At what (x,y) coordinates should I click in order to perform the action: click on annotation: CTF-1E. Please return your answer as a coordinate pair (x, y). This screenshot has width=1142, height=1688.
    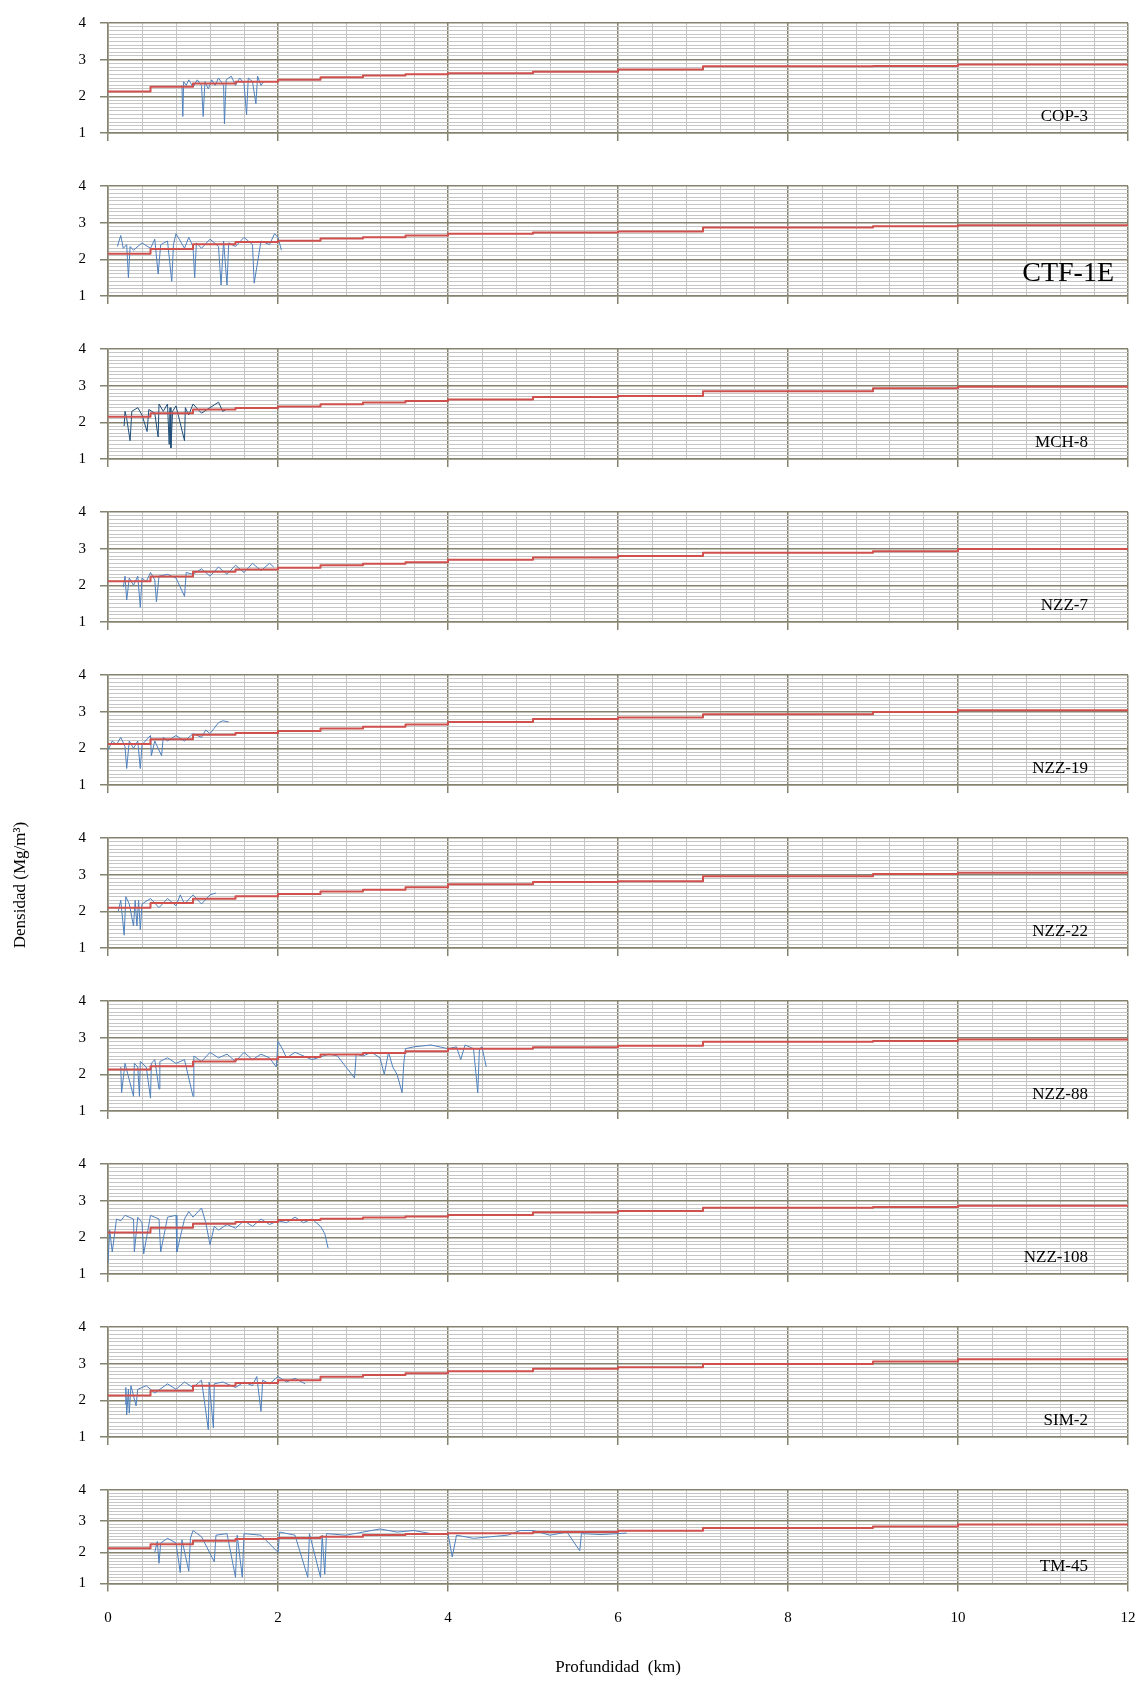
    Looking at the image, I should click on (1068, 272).